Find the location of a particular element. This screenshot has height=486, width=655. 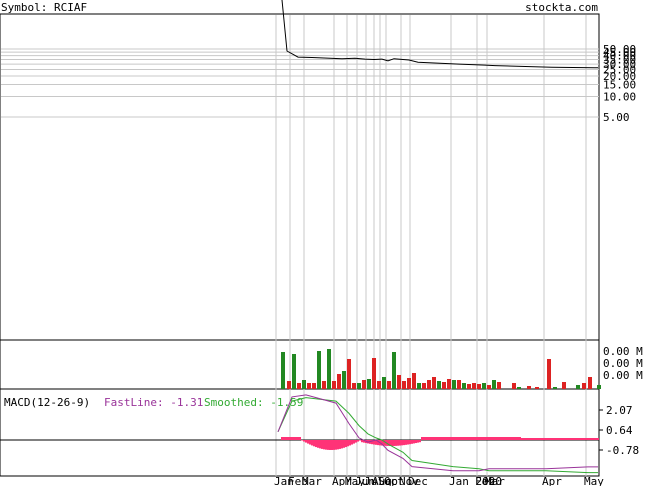

macd-smooth-label: Smoothed: -1.59 is located at coordinates (253, 402).